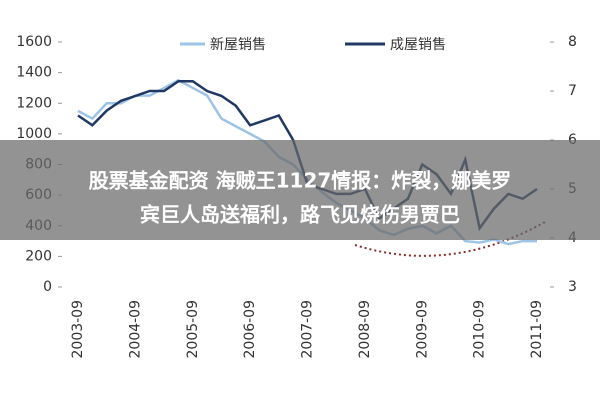  Describe the element at coordinates (572, 287) in the screenshot. I see `y2-tick-label: 3` at that location.